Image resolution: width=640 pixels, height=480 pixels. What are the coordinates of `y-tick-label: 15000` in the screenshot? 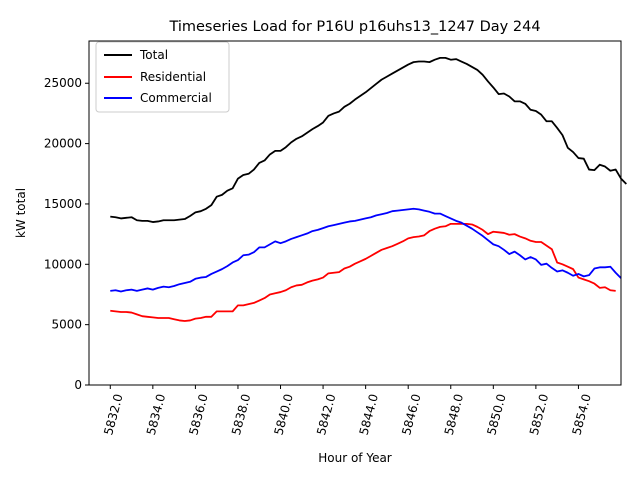 It's located at (63, 204).